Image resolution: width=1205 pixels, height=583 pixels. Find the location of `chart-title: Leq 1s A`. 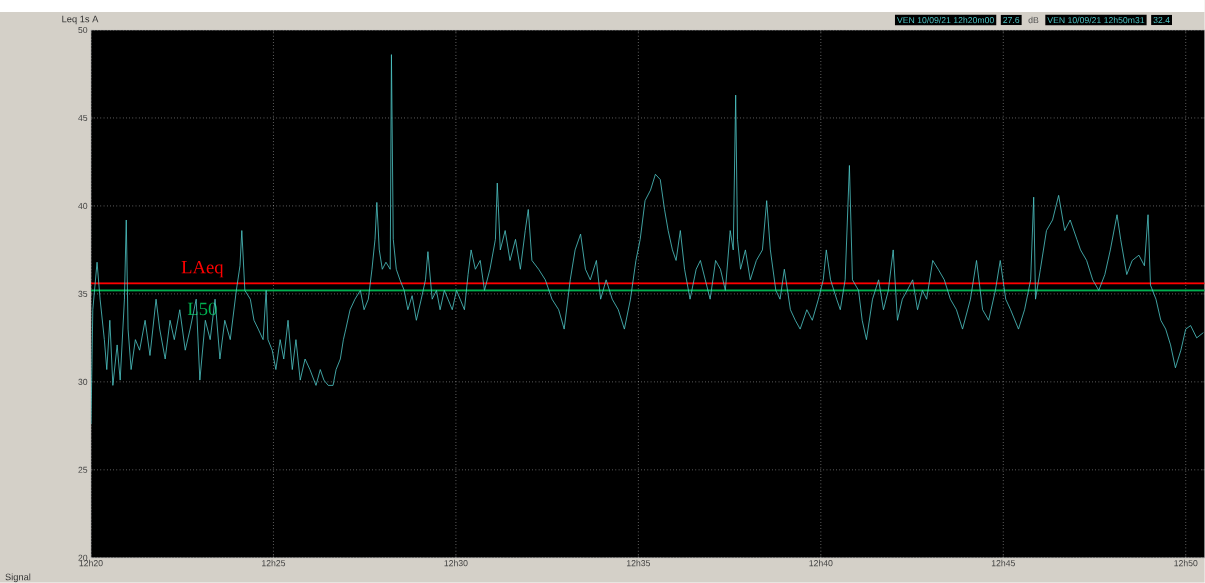

chart-title: Leq 1s A is located at coordinates (80, 20).